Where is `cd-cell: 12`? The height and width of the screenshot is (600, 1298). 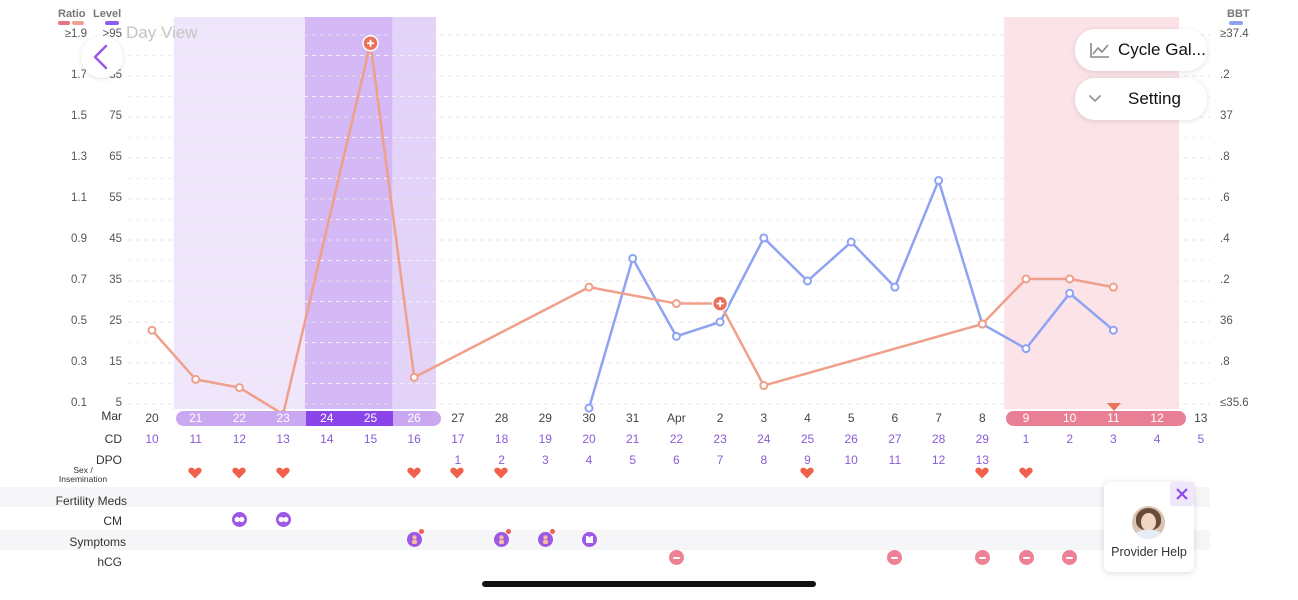
cd-cell: 12 is located at coordinates (239, 439).